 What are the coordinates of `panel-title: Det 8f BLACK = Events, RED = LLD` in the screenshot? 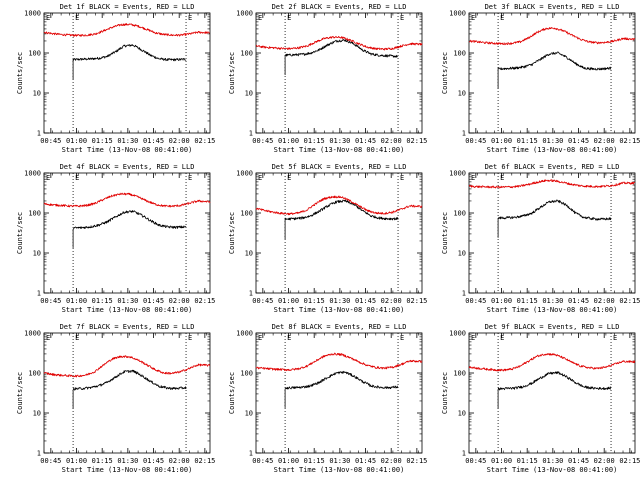 It's located at (339, 327).